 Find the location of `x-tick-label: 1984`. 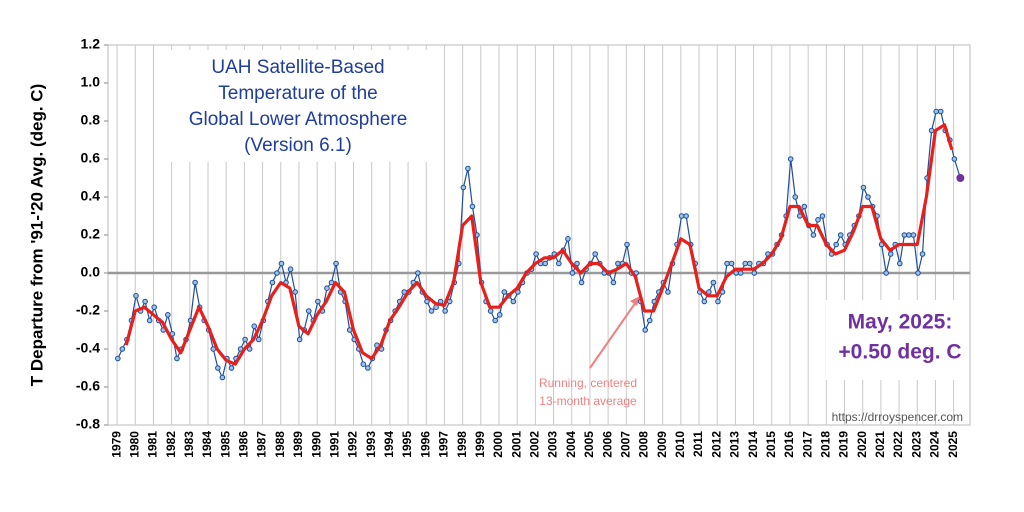

x-tick-label: 1984 is located at coordinates (207, 444).